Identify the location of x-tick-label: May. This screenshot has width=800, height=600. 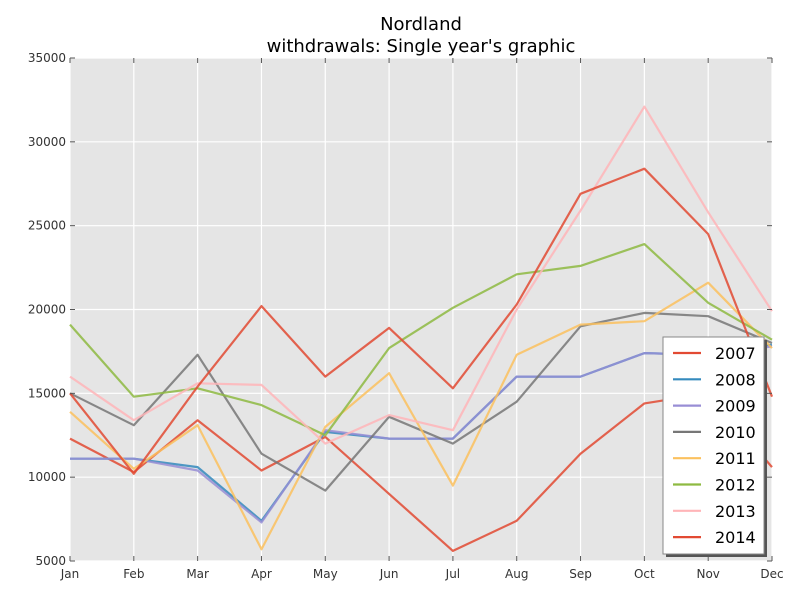
(325, 574).